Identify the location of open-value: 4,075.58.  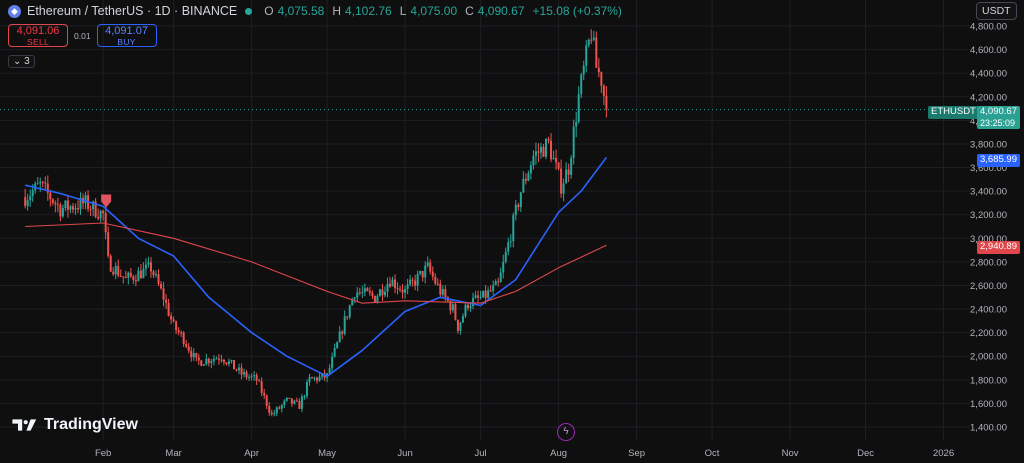
(301, 11).